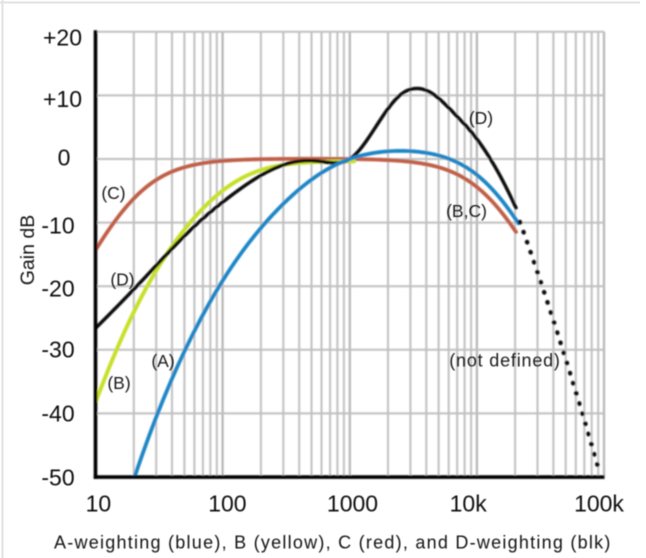 This screenshot has width=646, height=558. What do you see at coordinates (64, 158) in the screenshot?
I see `svg-text: 0` at bounding box center [64, 158].